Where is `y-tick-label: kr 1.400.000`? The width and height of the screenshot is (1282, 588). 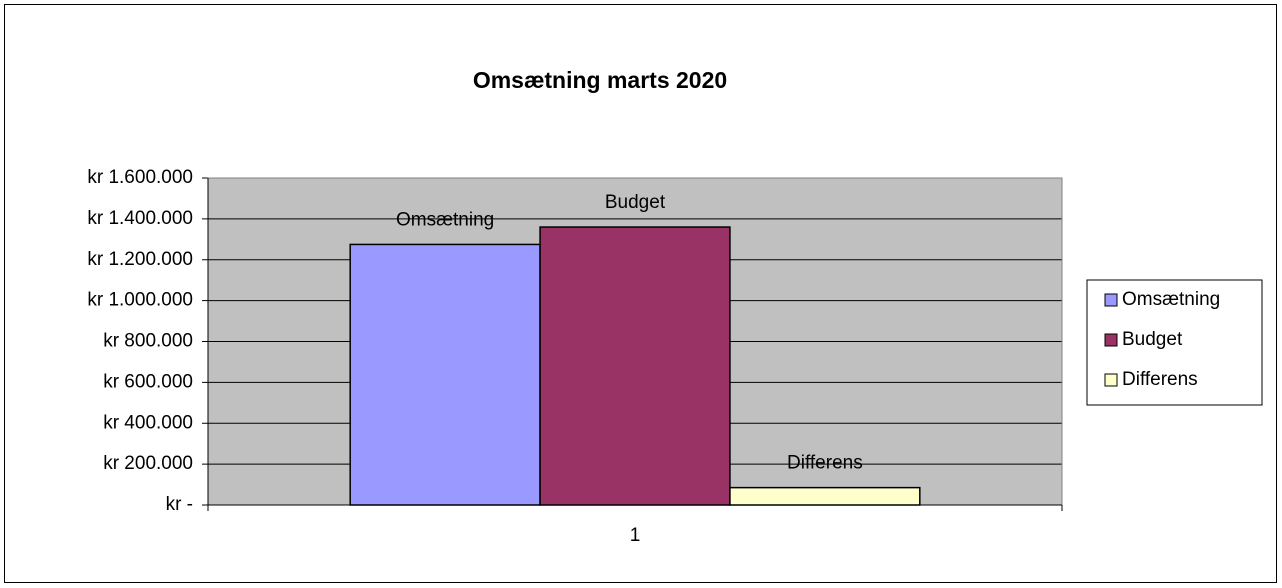
y-tick-label: kr 1.400.000 is located at coordinates (140, 218).